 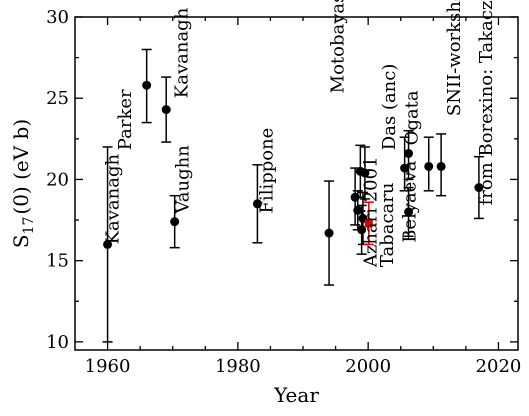 What do you see at coordinates (57, 17) in the screenshot?
I see `y-tick-label: 30` at bounding box center [57, 17].